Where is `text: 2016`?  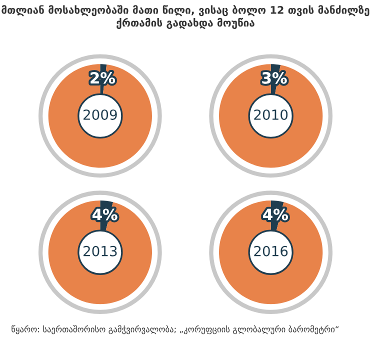
text: 2016 is located at coordinates (271, 251).